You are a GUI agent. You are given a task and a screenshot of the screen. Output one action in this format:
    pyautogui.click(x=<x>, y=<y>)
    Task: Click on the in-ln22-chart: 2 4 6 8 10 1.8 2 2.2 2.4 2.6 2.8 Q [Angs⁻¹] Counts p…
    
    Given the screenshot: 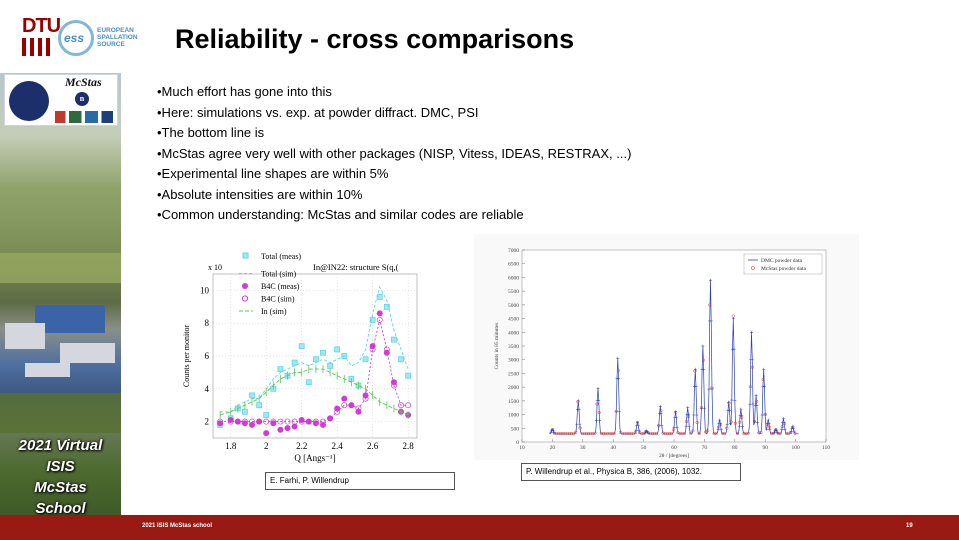 What is the action you would take?
    pyautogui.click(x=300, y=357)
    